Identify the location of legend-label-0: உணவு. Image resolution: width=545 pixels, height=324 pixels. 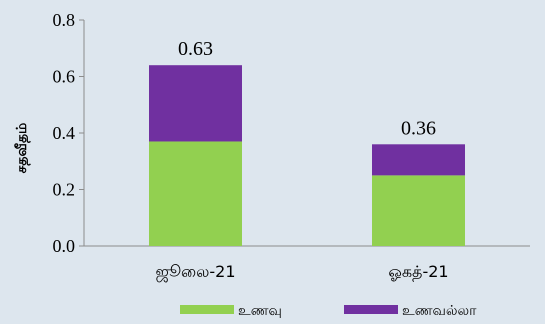
(260, 311).